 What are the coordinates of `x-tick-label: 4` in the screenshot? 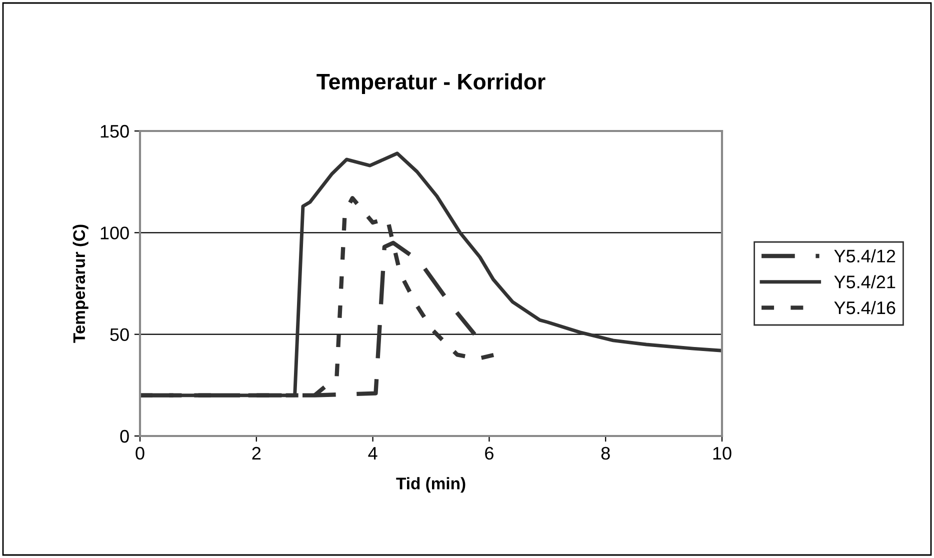 It's located at (373, 453).